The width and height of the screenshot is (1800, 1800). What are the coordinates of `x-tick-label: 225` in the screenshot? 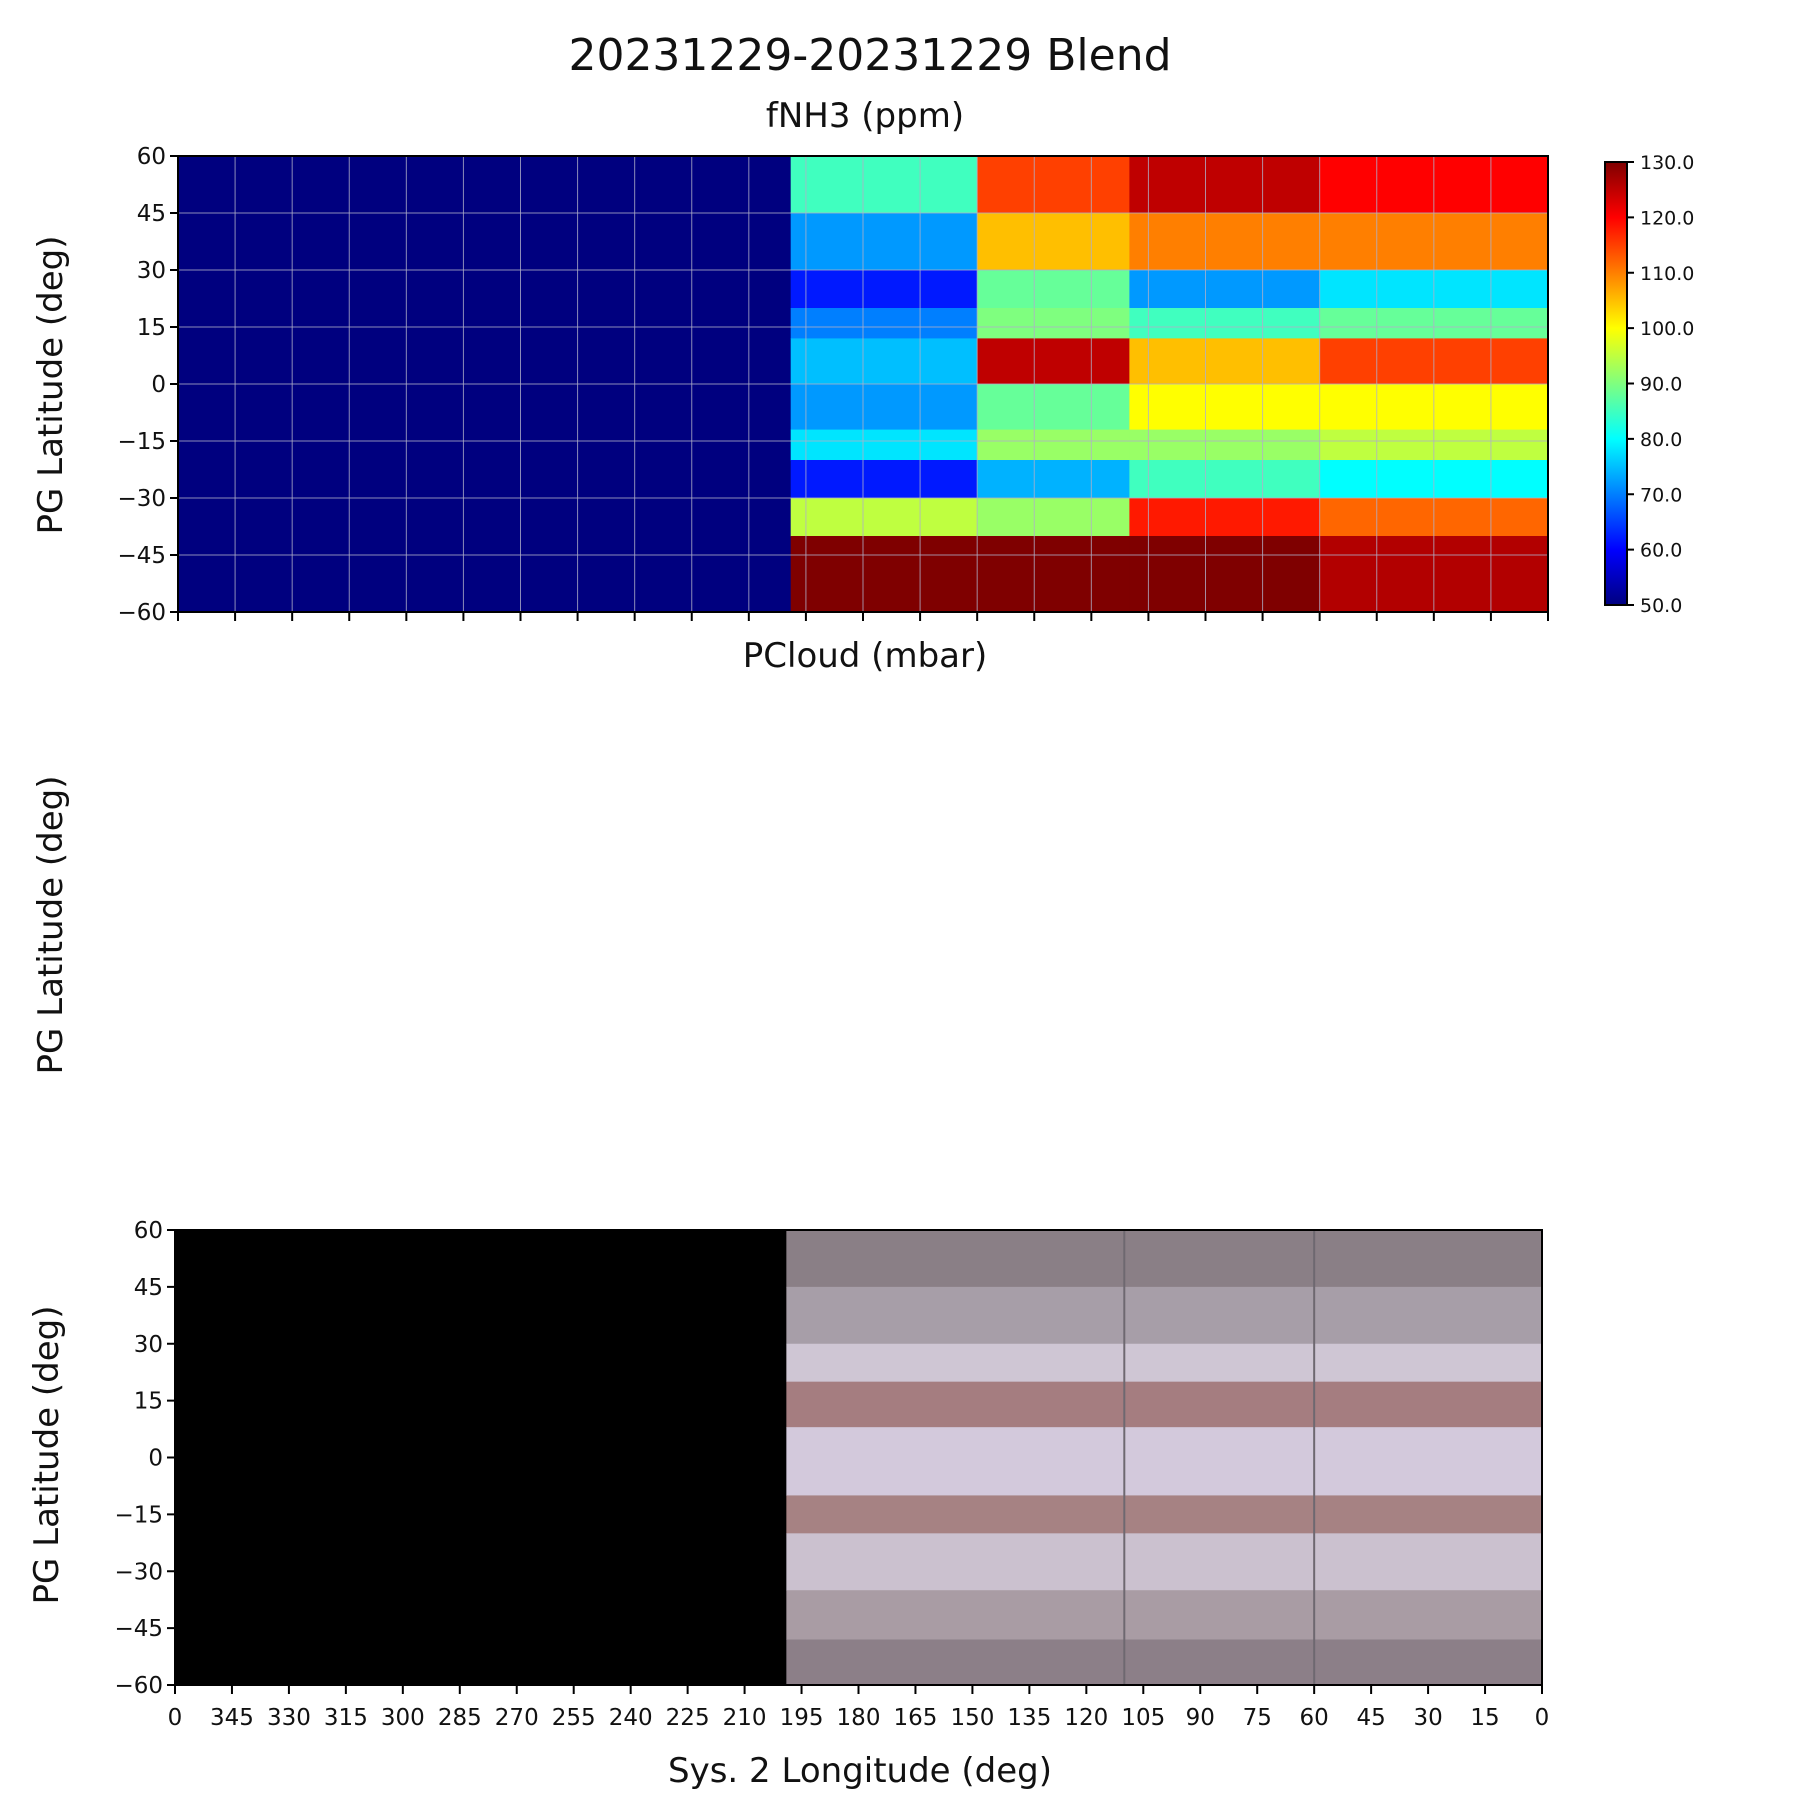 It's located at (688, 1718).